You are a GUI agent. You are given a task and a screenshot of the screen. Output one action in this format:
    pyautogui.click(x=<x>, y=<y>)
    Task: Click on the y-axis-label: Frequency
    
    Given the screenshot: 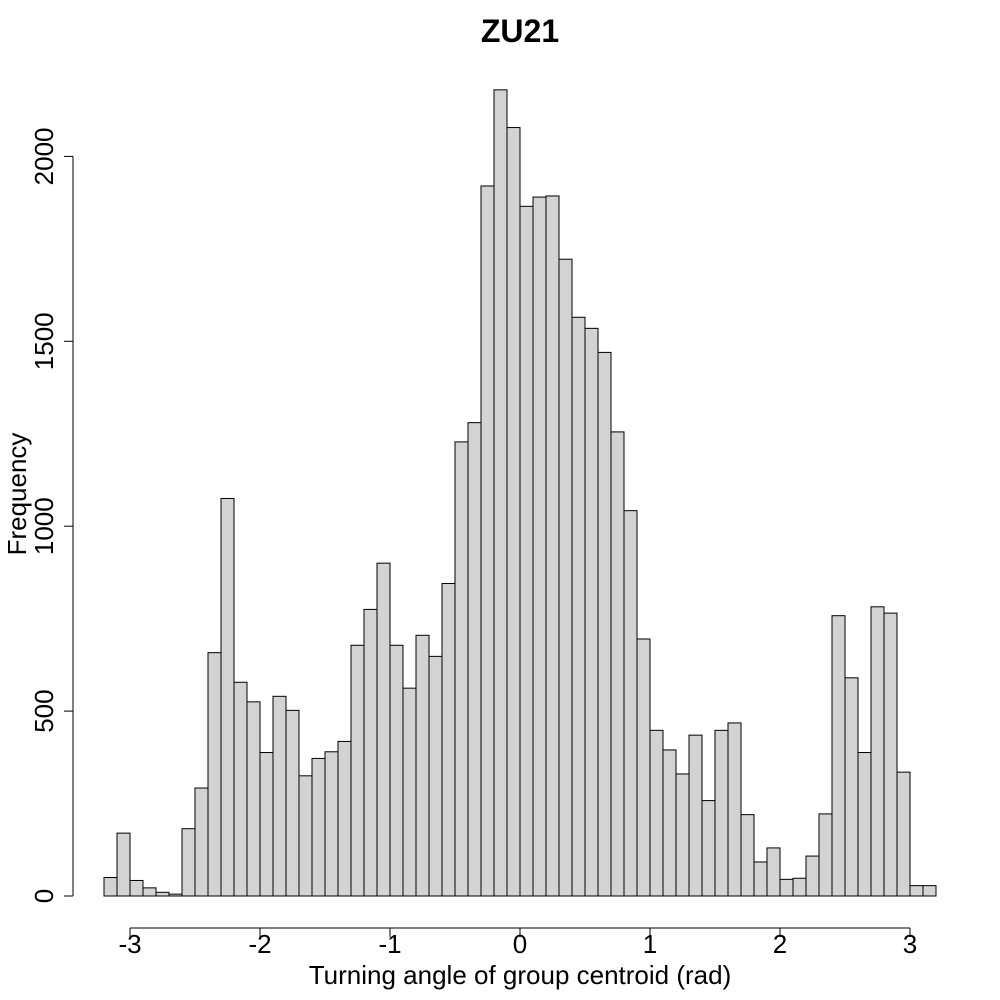 What is the action you would take?
    pyautogui.click(x=17, y=494)
    